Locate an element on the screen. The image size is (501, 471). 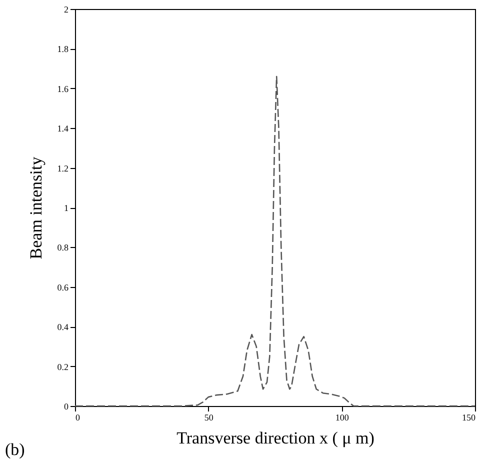
y-axis-title: Beam intensity is located at coordinates (36, 208).